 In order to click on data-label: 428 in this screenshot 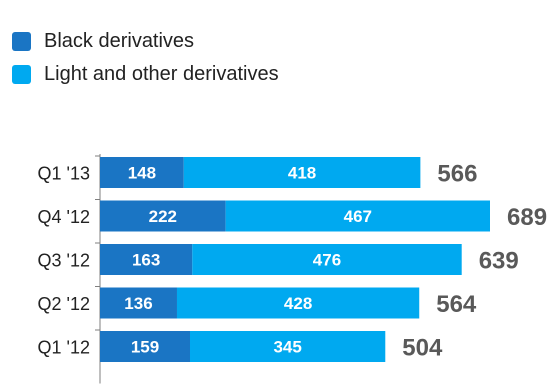, I will do `click(298, 303)`.